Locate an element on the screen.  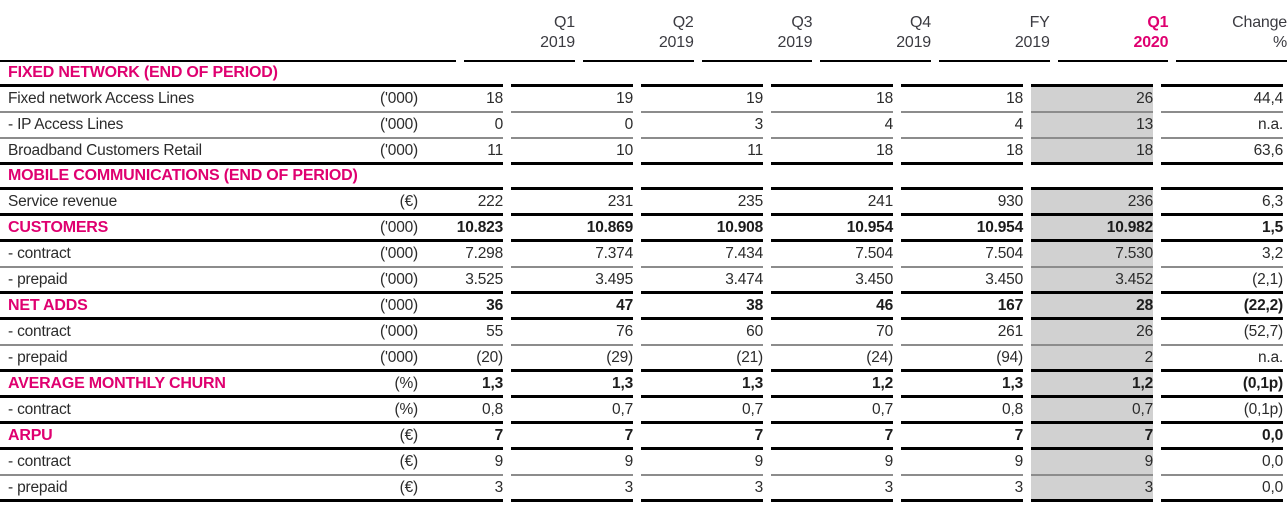
value-text: 13 is located at coordinates (1144, 124).